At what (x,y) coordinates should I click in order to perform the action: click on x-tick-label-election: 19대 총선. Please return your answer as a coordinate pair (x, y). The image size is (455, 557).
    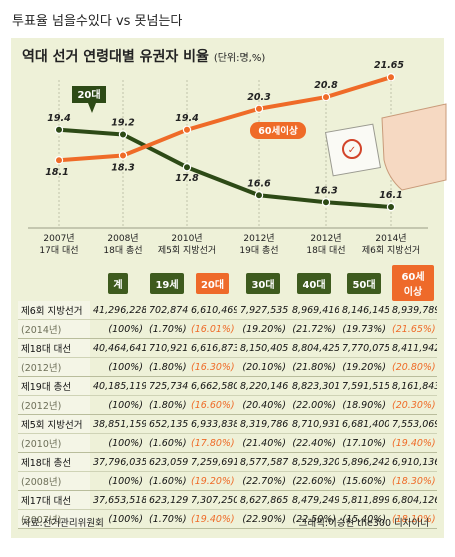
    Looking at the image, I should click on (258, 250).